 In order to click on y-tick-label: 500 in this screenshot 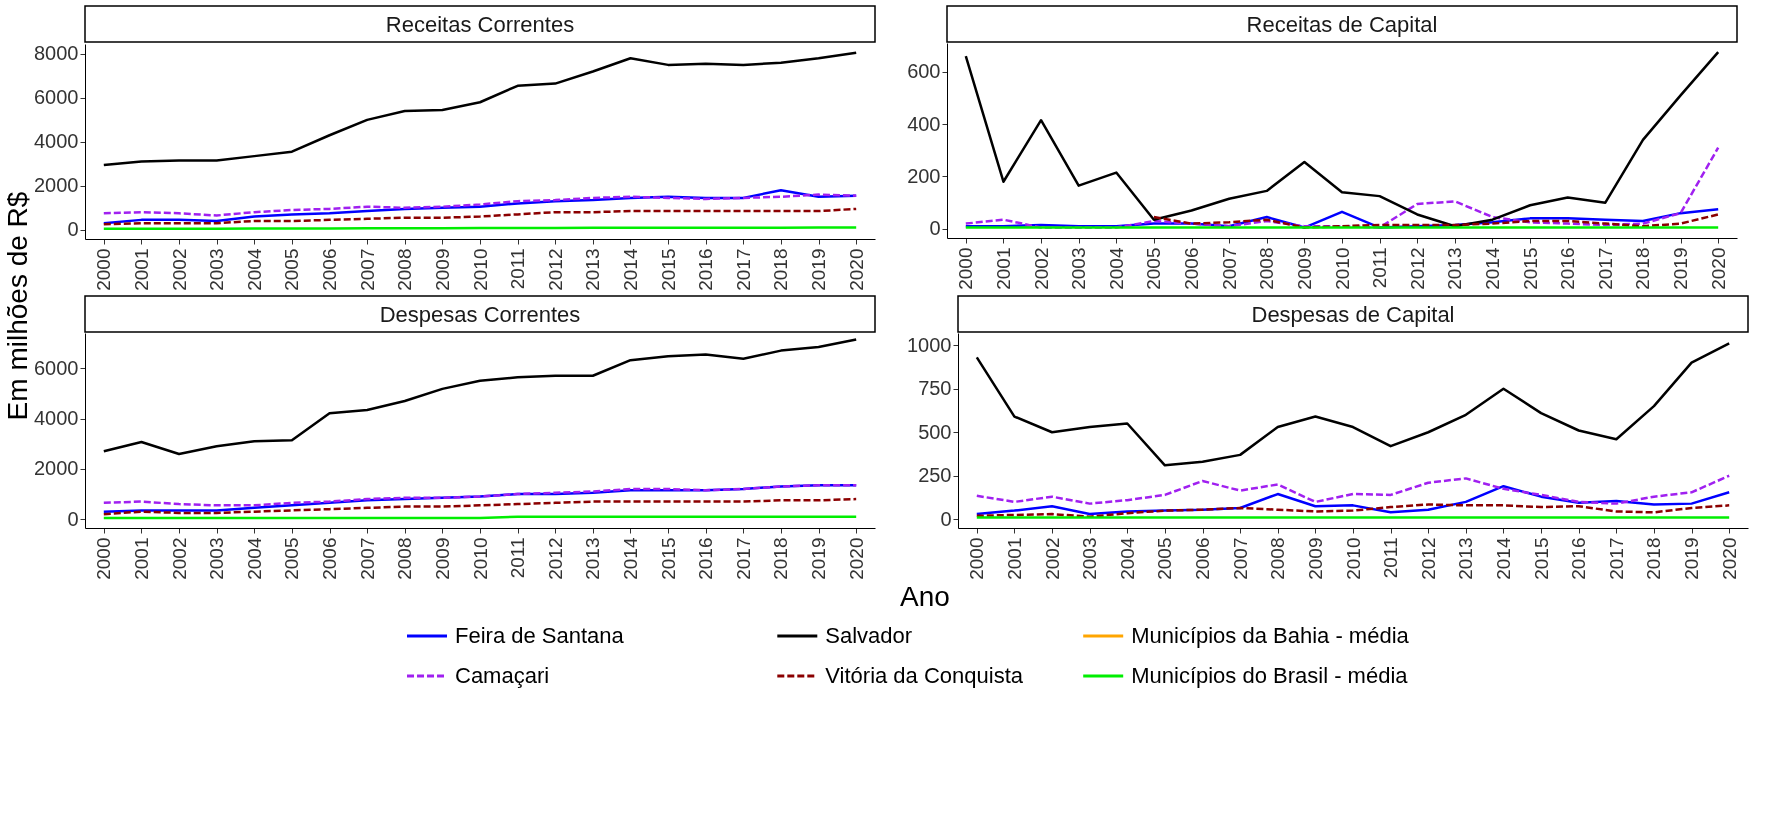, I will do `click(935, 431)`.